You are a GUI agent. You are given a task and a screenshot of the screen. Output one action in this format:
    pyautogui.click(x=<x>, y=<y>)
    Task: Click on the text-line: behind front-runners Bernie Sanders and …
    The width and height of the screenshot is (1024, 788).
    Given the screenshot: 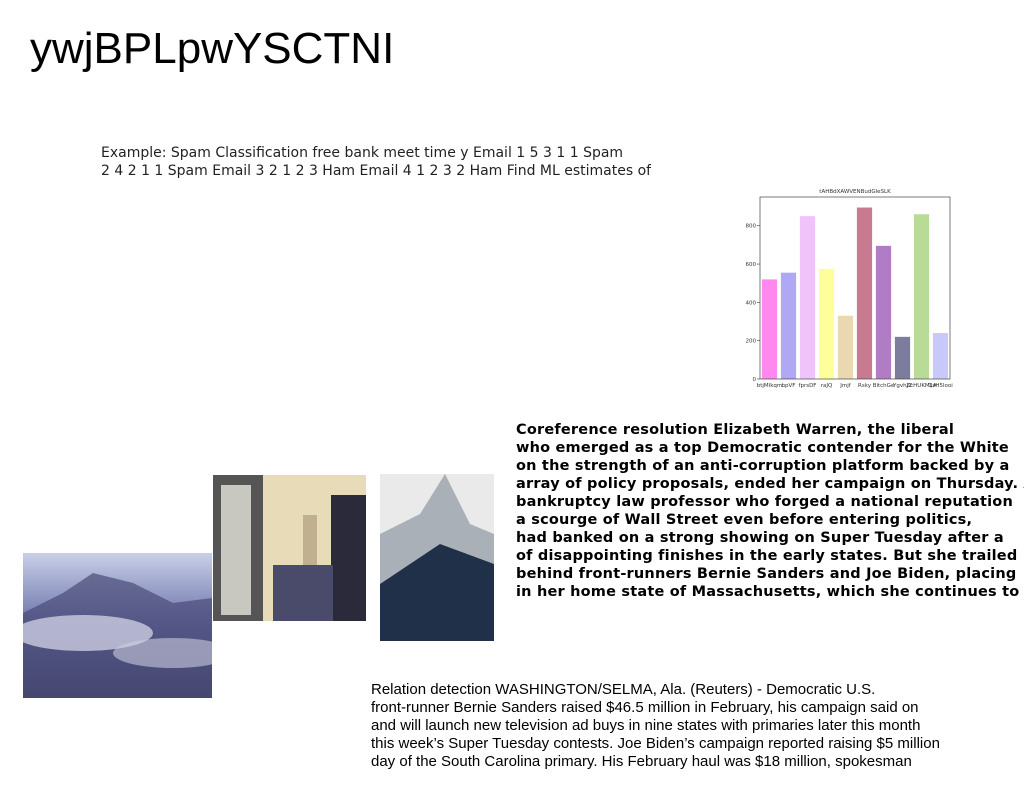 What is the action you would take?
    pyautogui.click(x=766, y=574)
    